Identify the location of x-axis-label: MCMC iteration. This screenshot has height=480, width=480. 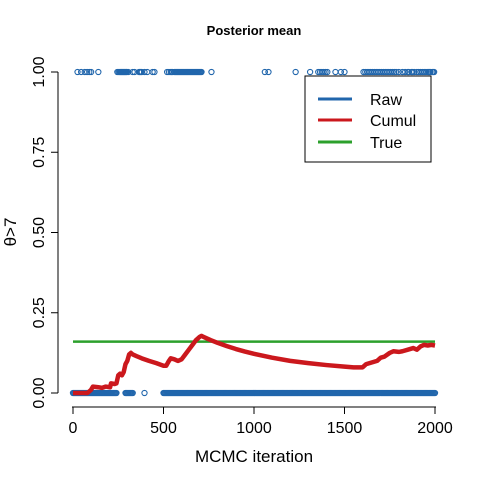
(254, 456).